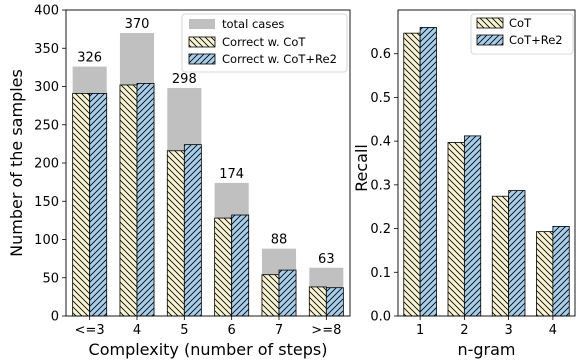 This screenshot has width=576, height=363. Describe the element at coordinates (184, 79) in the screenshot. I see `total-count-label: 298` at that location.